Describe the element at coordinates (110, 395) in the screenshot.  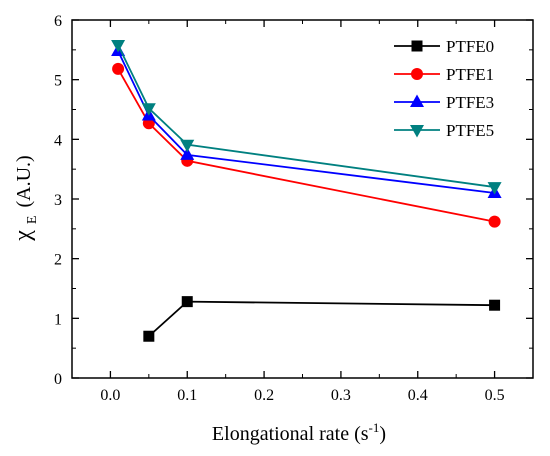
I see `x-tick-label: 0.0` at that location.